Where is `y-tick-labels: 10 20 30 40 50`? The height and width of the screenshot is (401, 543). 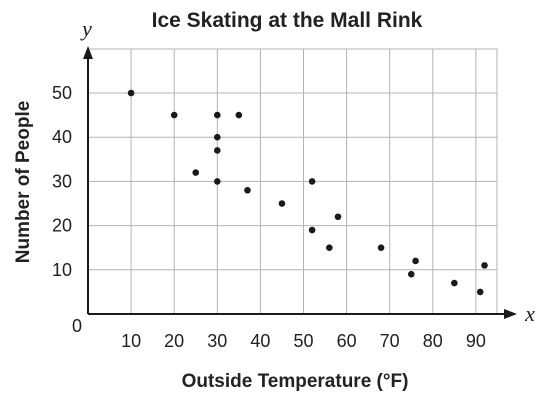 y-tick-labels: 10 20 30 40 50 is located at coordinates (62, 181).